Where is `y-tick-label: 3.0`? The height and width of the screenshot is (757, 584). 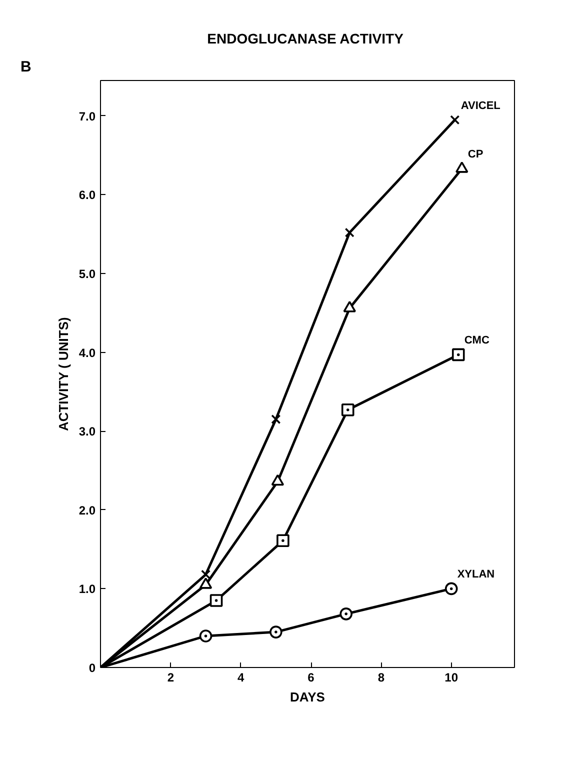 y-tick-label: 3.0 is located at coordinates (87, 431).